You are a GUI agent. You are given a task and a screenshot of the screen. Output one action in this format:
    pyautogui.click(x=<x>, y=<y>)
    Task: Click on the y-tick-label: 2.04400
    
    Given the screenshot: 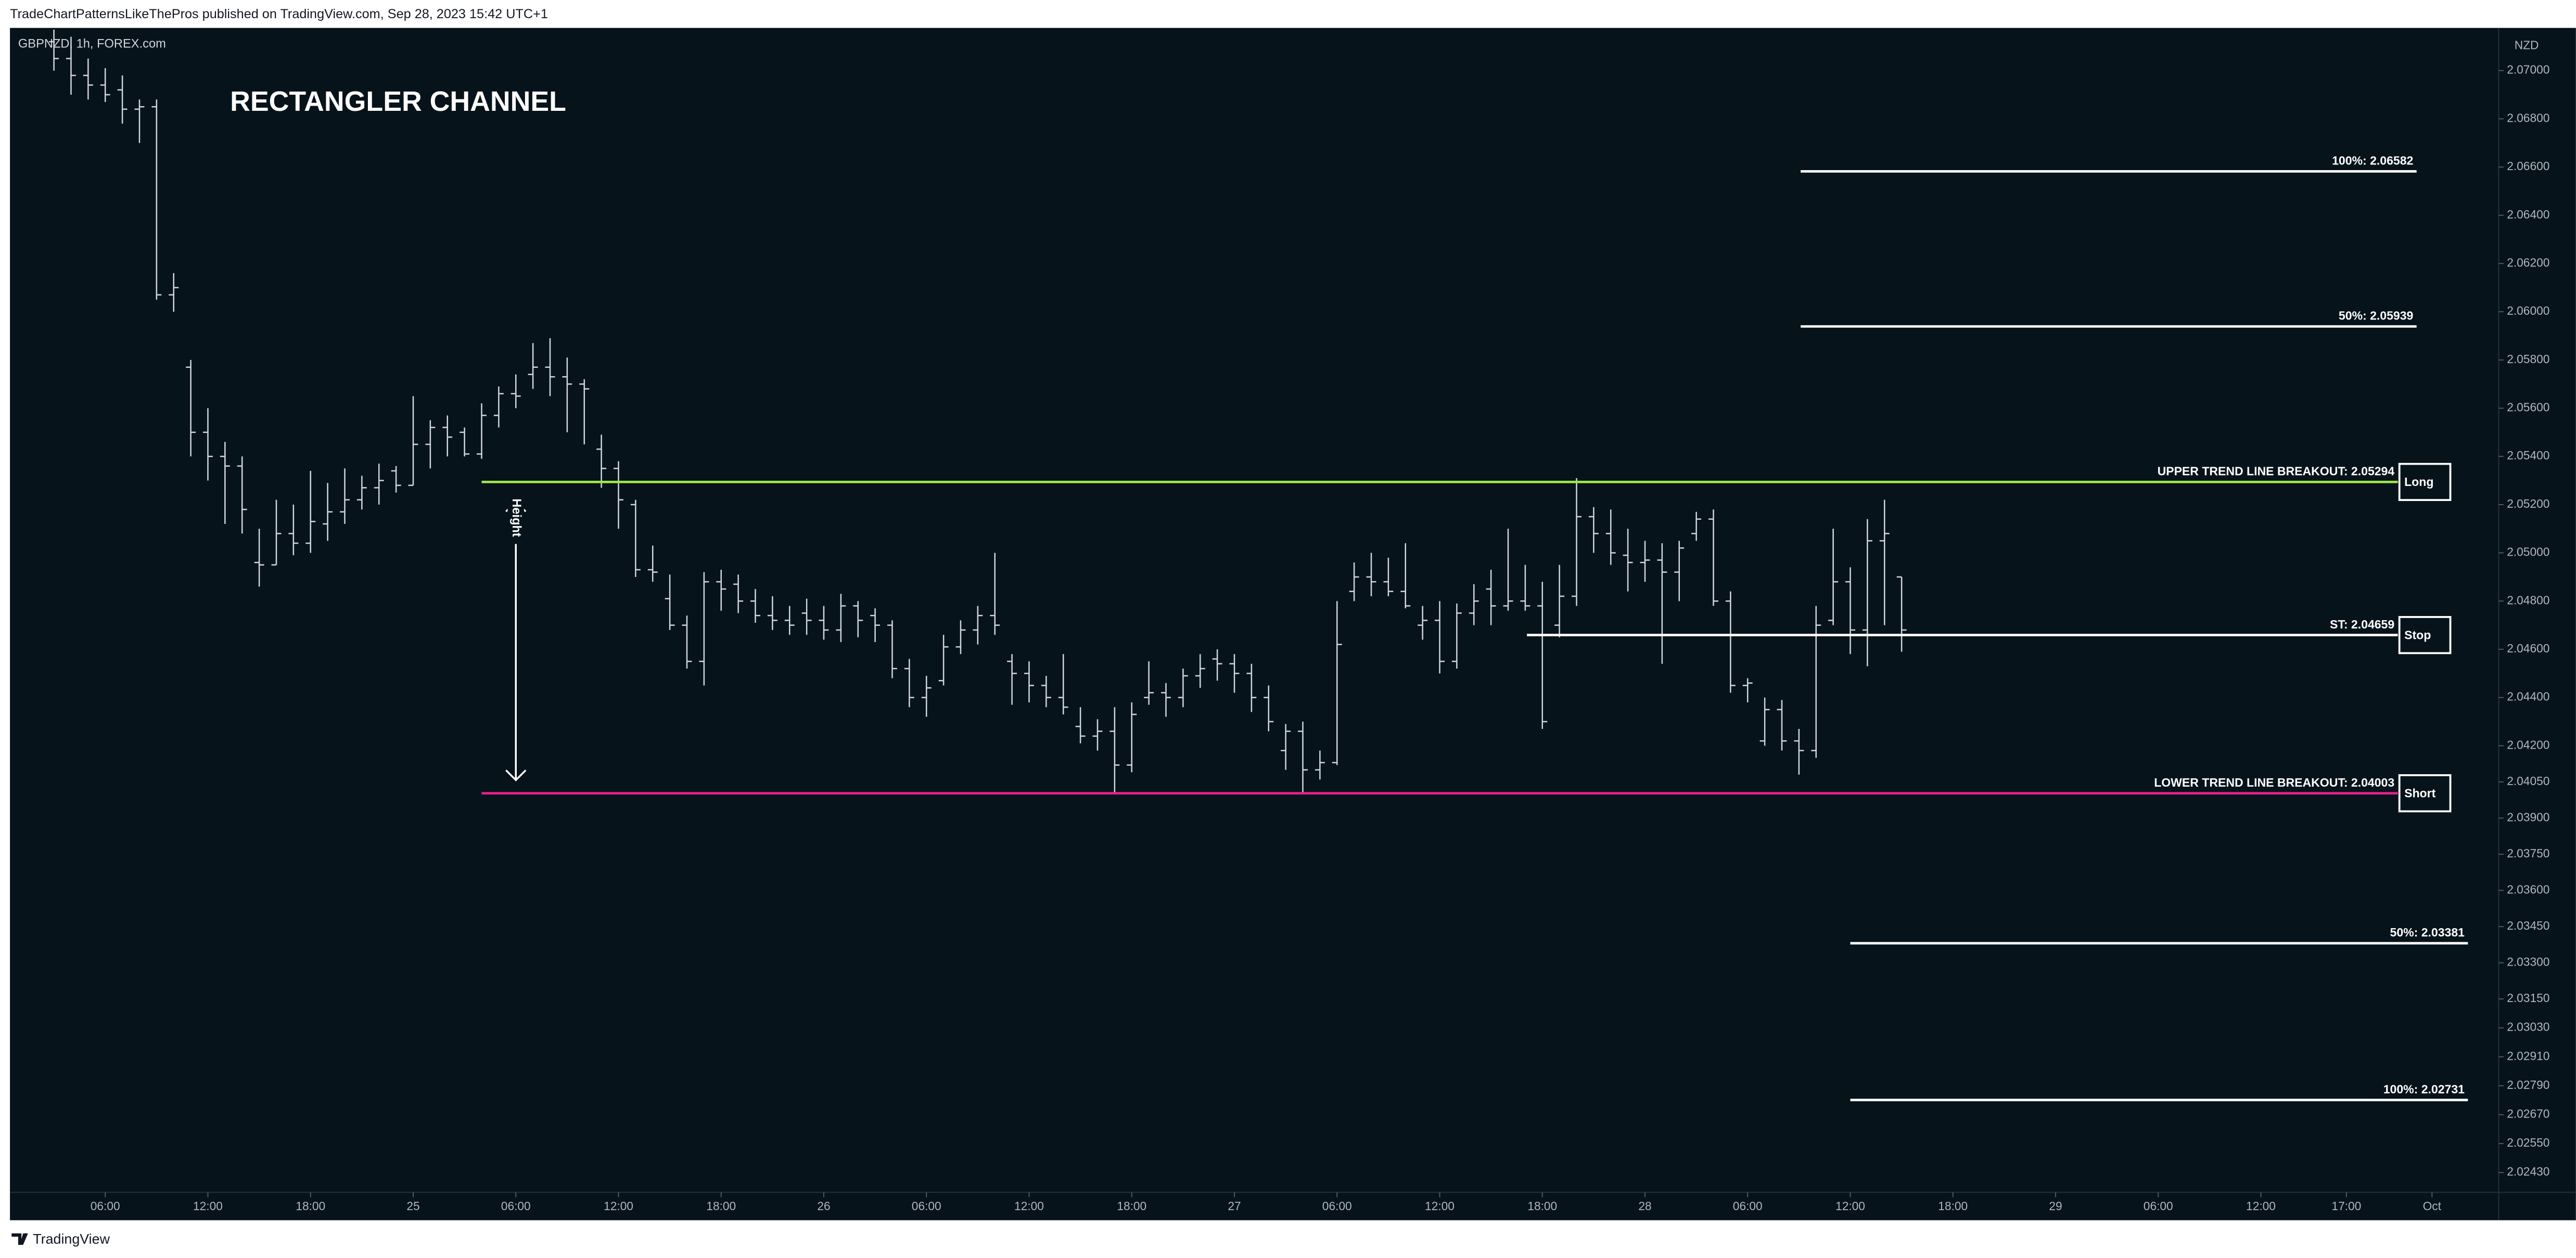 What is the action you would take?
    pyautogui.click(x=2528, y=696)
    